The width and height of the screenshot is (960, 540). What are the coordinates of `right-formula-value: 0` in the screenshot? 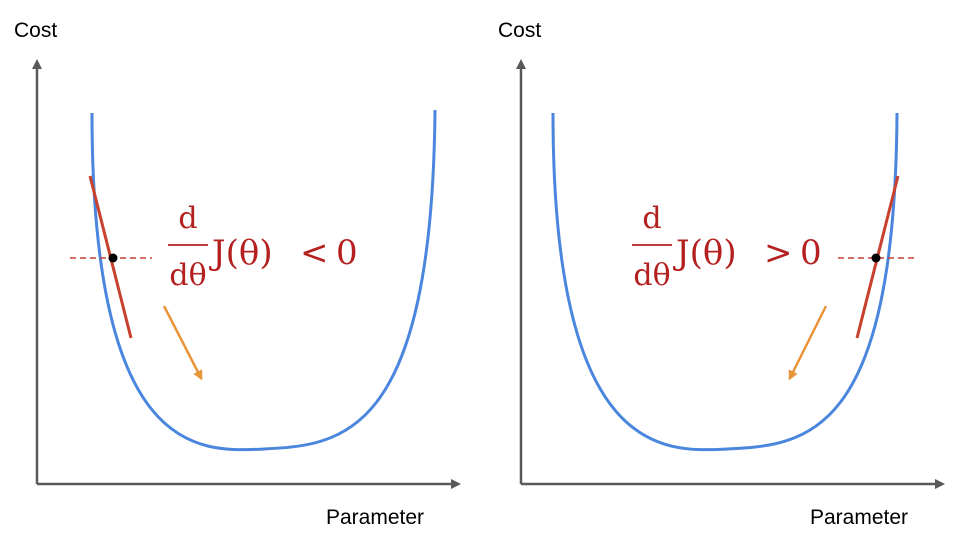 It's located at (811, 253).